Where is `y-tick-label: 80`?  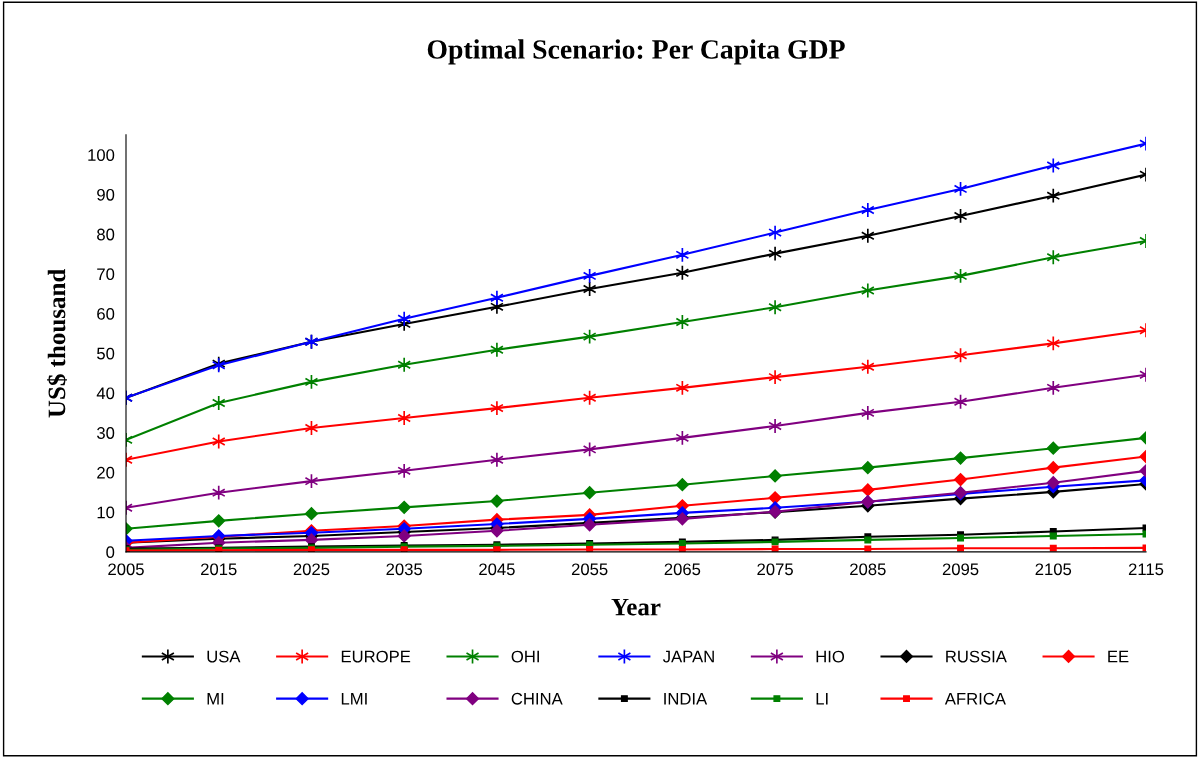
y-tick-label: 80 is located at coordinates (106, 234).